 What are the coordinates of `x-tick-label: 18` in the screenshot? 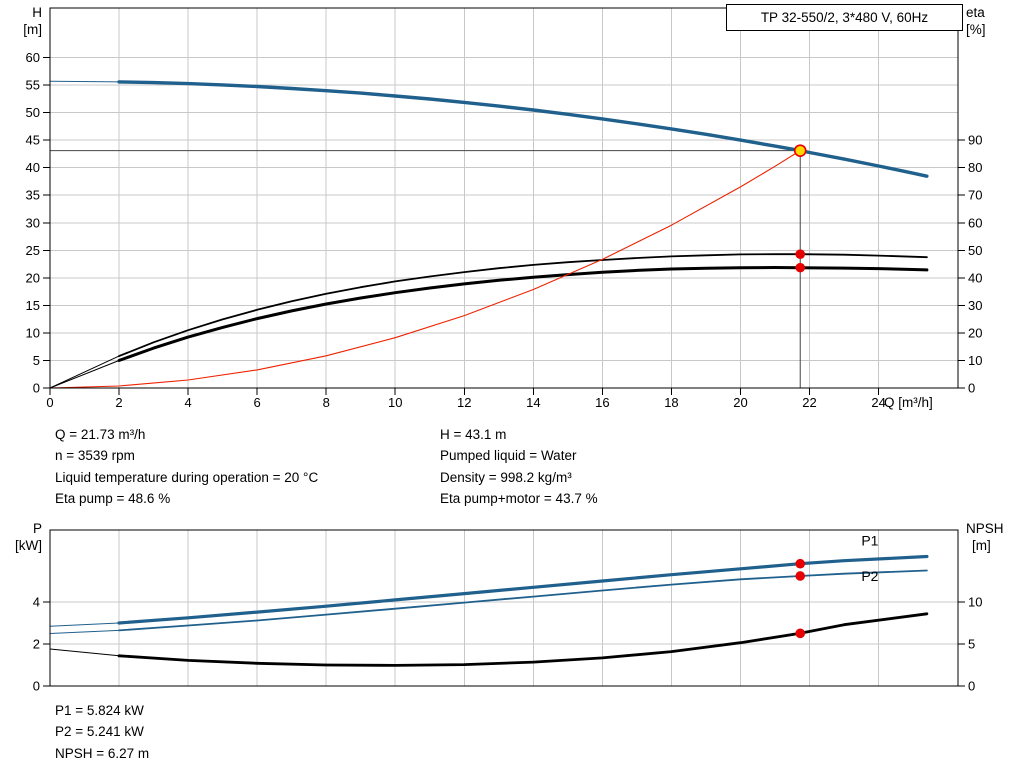 It's located at (671, 402).